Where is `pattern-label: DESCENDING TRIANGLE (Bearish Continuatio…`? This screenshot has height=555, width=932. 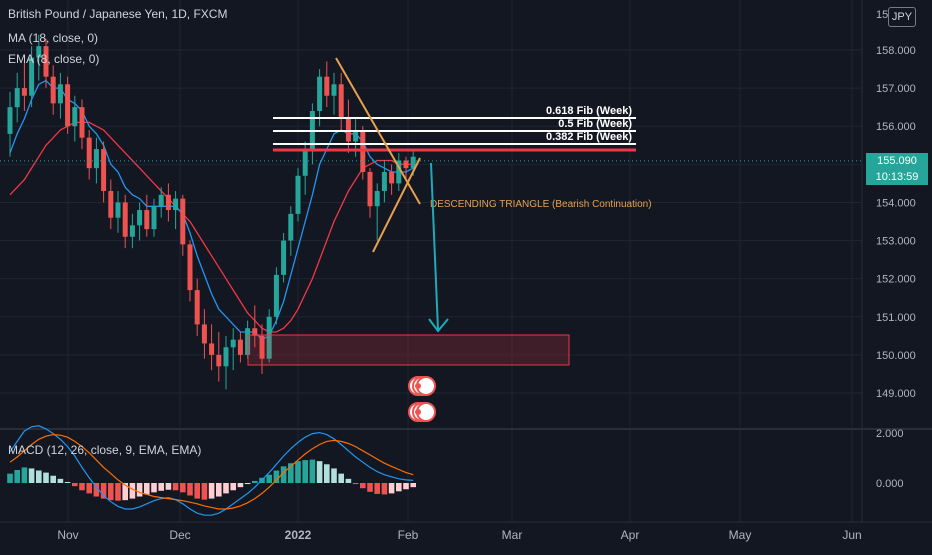 pattern-label: DESCENDING TRIANGLE (Bearish Continuatio… is located at coordinates (541, 204).